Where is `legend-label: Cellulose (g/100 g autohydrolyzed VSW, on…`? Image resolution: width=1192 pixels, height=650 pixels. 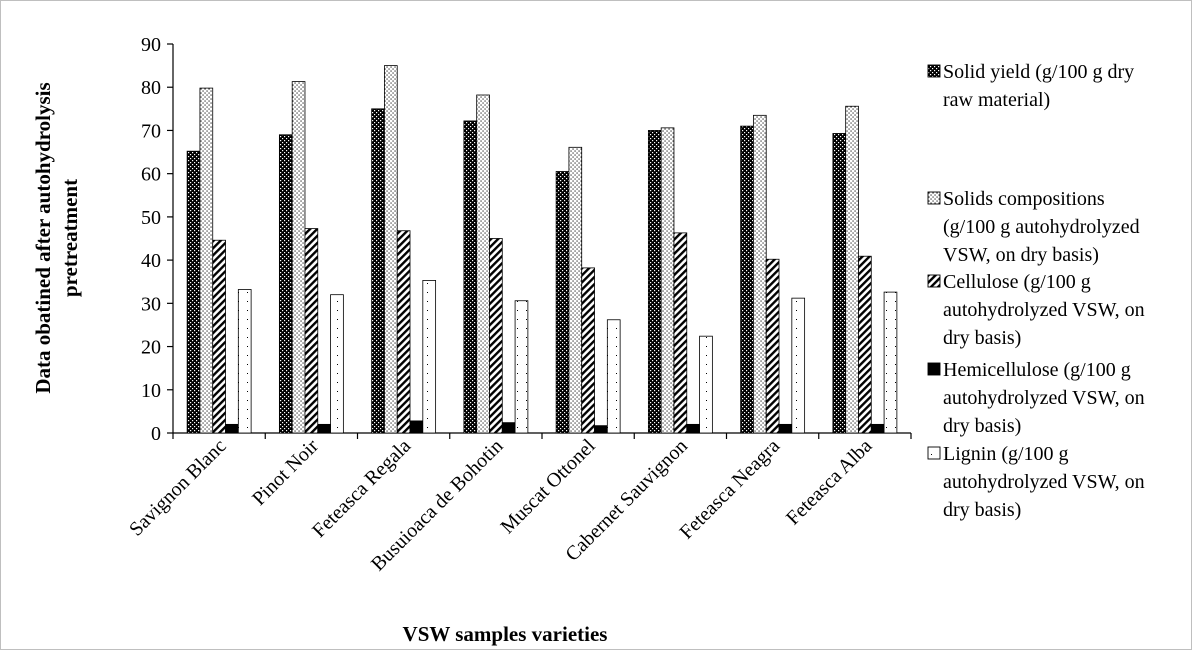 legend-label: Cellulose (g/100 g autohydrolyzed VSW, on… is located at coordinates (1044, 310).